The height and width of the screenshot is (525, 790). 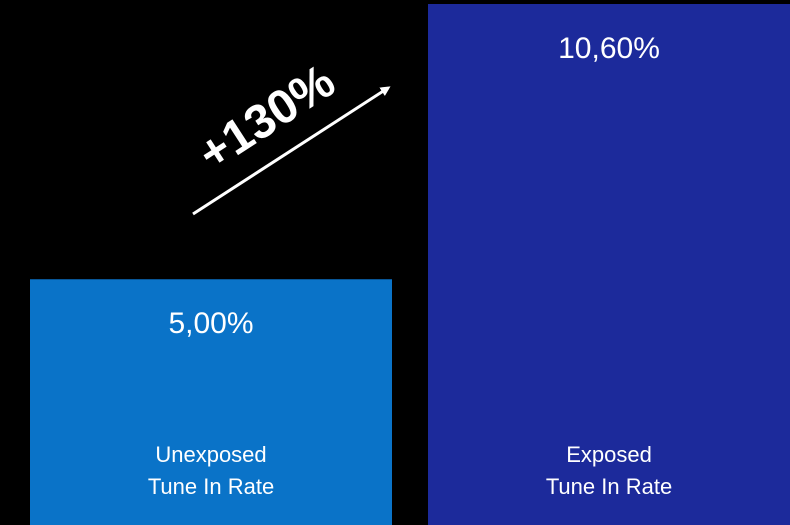 What do you see at coordinates (210, 323) in the screenshot?
I see `value-label: 5,00%` at bounding box center [210, 323].